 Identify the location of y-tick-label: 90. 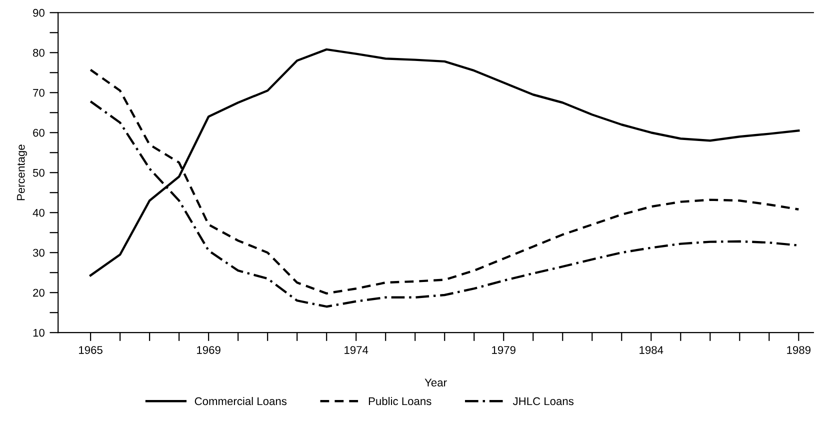
(38, 12).